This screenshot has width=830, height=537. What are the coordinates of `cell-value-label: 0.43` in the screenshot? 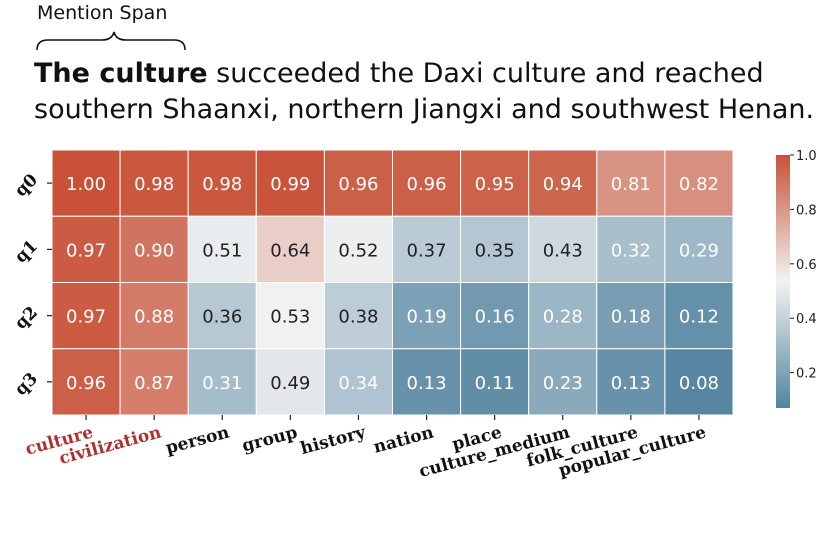 It's located at (563, 250).